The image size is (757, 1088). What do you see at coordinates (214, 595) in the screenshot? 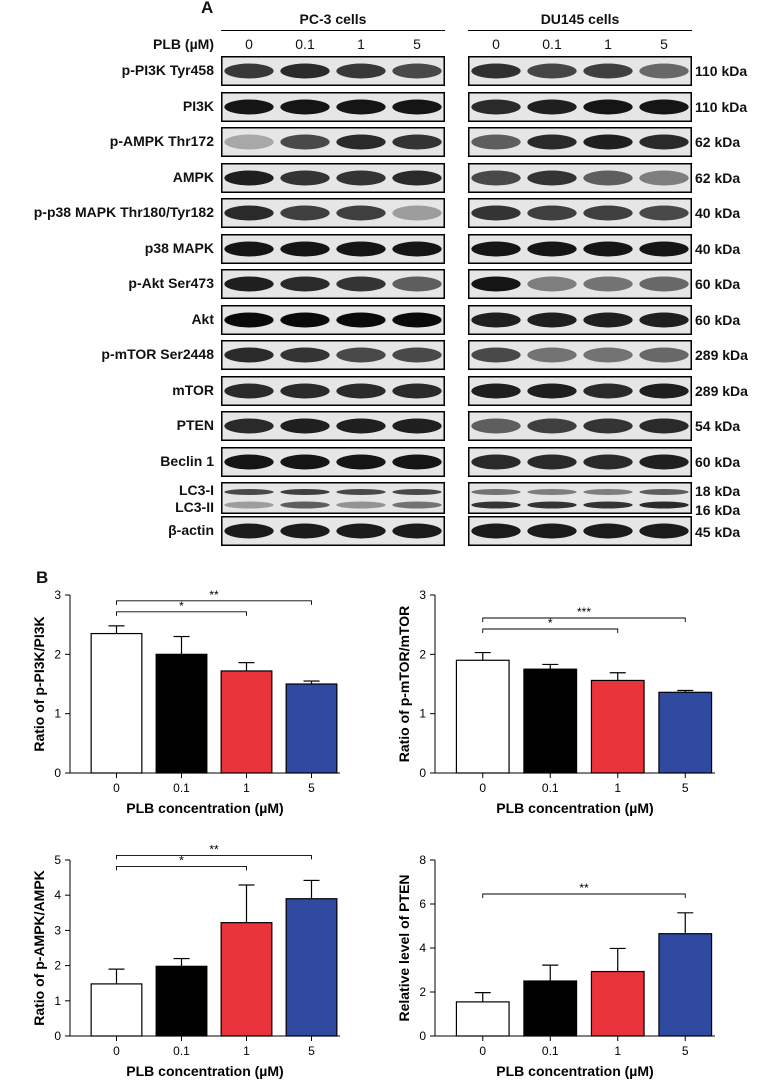
I see `significance-label: **` at bounding box center [214, 595].